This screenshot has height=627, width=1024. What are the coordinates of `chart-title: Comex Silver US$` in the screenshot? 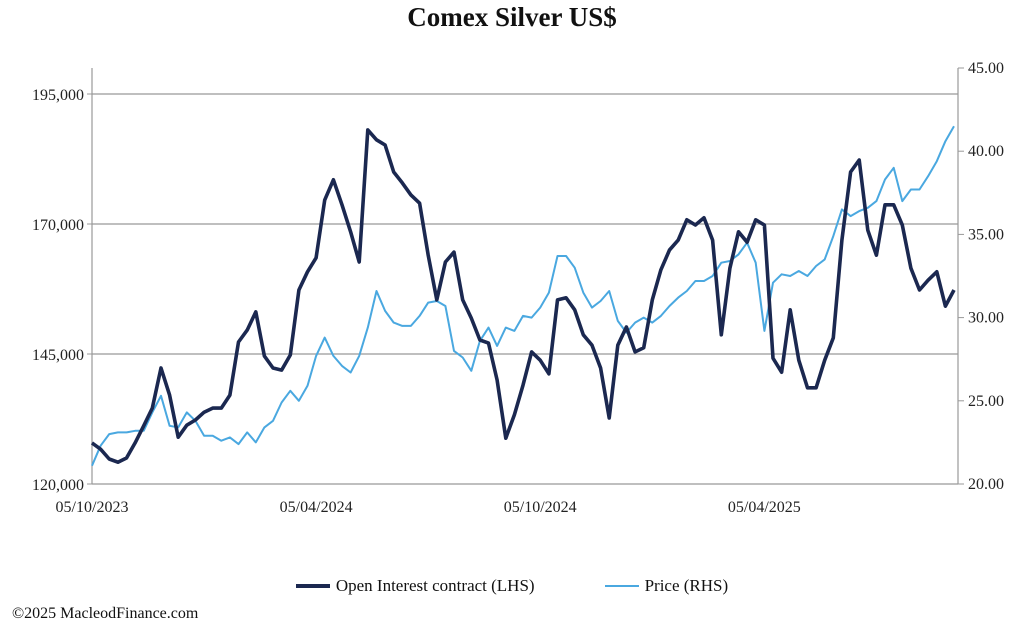 It's located at (512, 17).